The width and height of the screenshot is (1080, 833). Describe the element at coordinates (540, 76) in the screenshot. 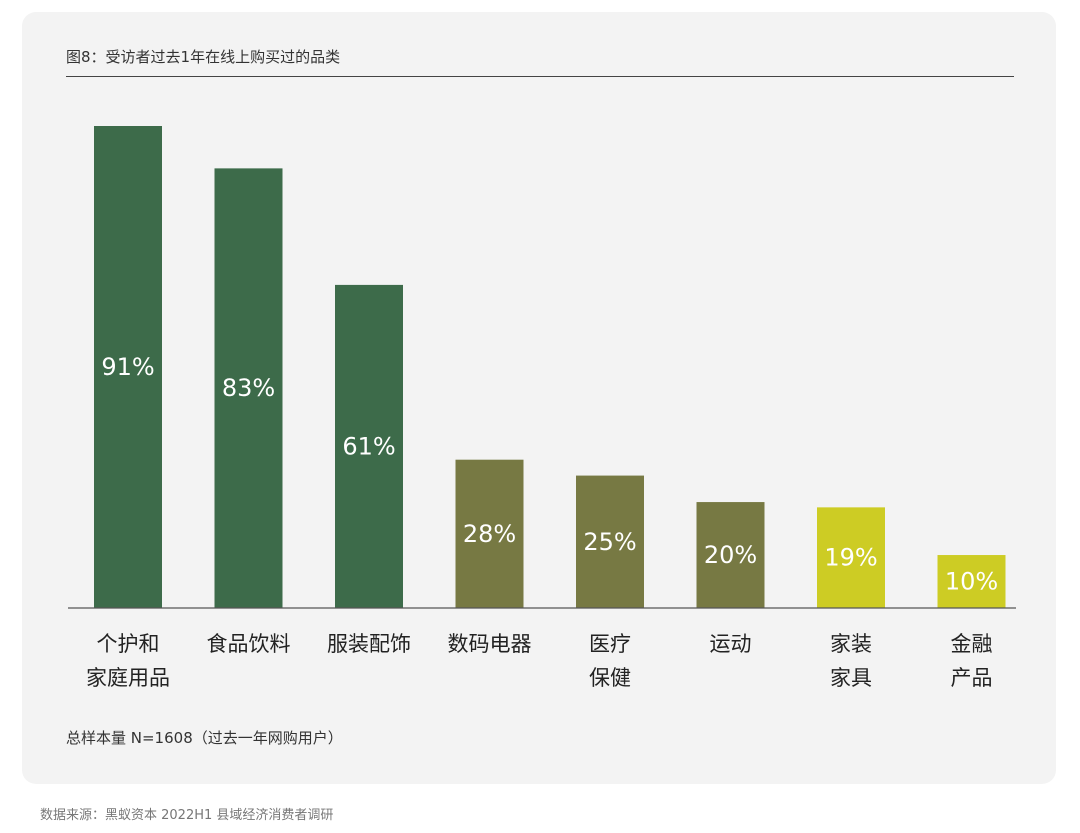

I see `title-divider` at that location.